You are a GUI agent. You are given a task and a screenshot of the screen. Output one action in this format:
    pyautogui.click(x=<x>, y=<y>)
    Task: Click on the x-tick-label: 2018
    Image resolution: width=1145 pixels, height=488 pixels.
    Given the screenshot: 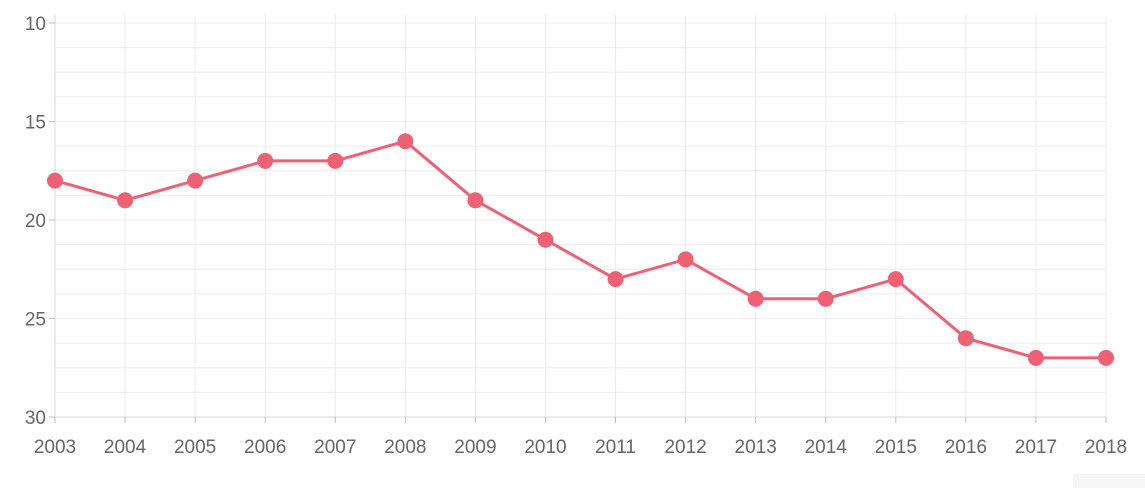 What is the action you would take?
    pyautogui.click(x=1106, y=447)
    